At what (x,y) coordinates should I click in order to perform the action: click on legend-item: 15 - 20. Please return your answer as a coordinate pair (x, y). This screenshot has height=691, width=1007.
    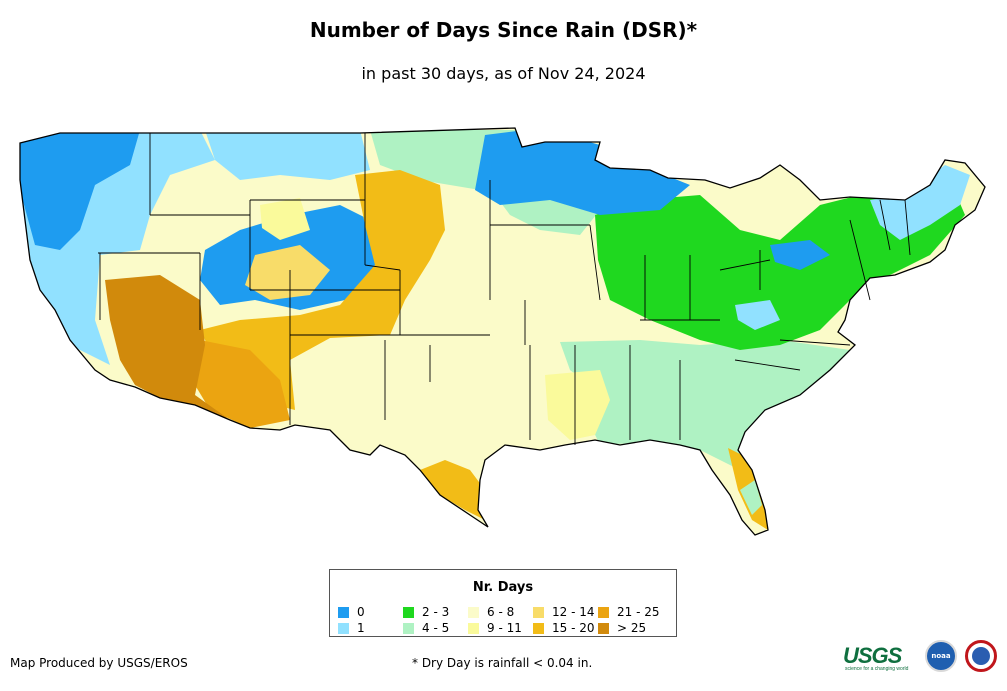
    Looking at the image, I should click on (564, 628).